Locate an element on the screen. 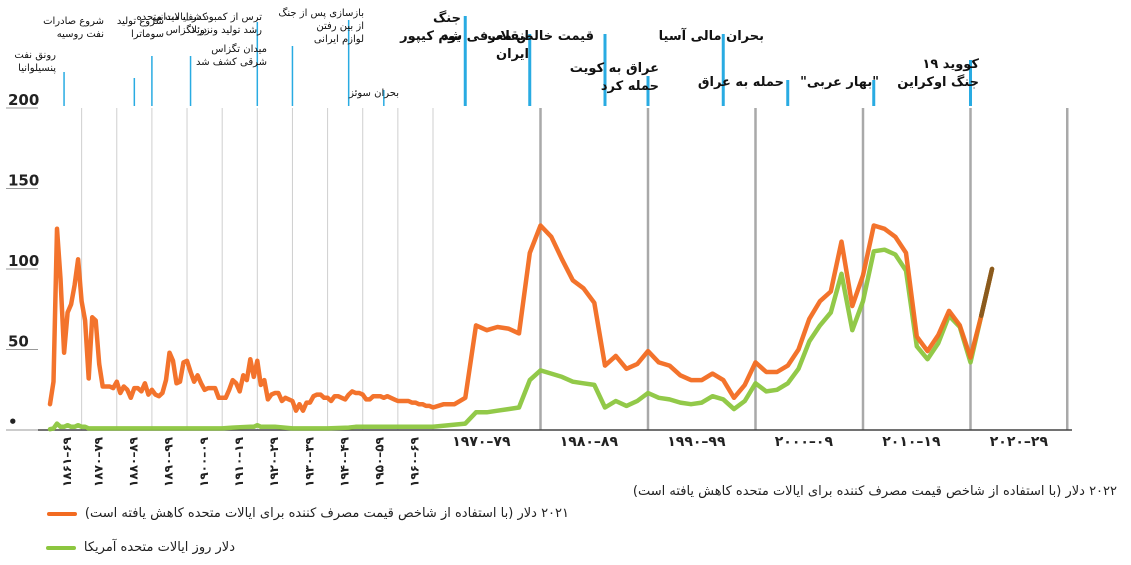 The width and height of the screenshot is (1131, 565). event-label: عراق به کویت حمله کرد is located at coordinates (614, 77).